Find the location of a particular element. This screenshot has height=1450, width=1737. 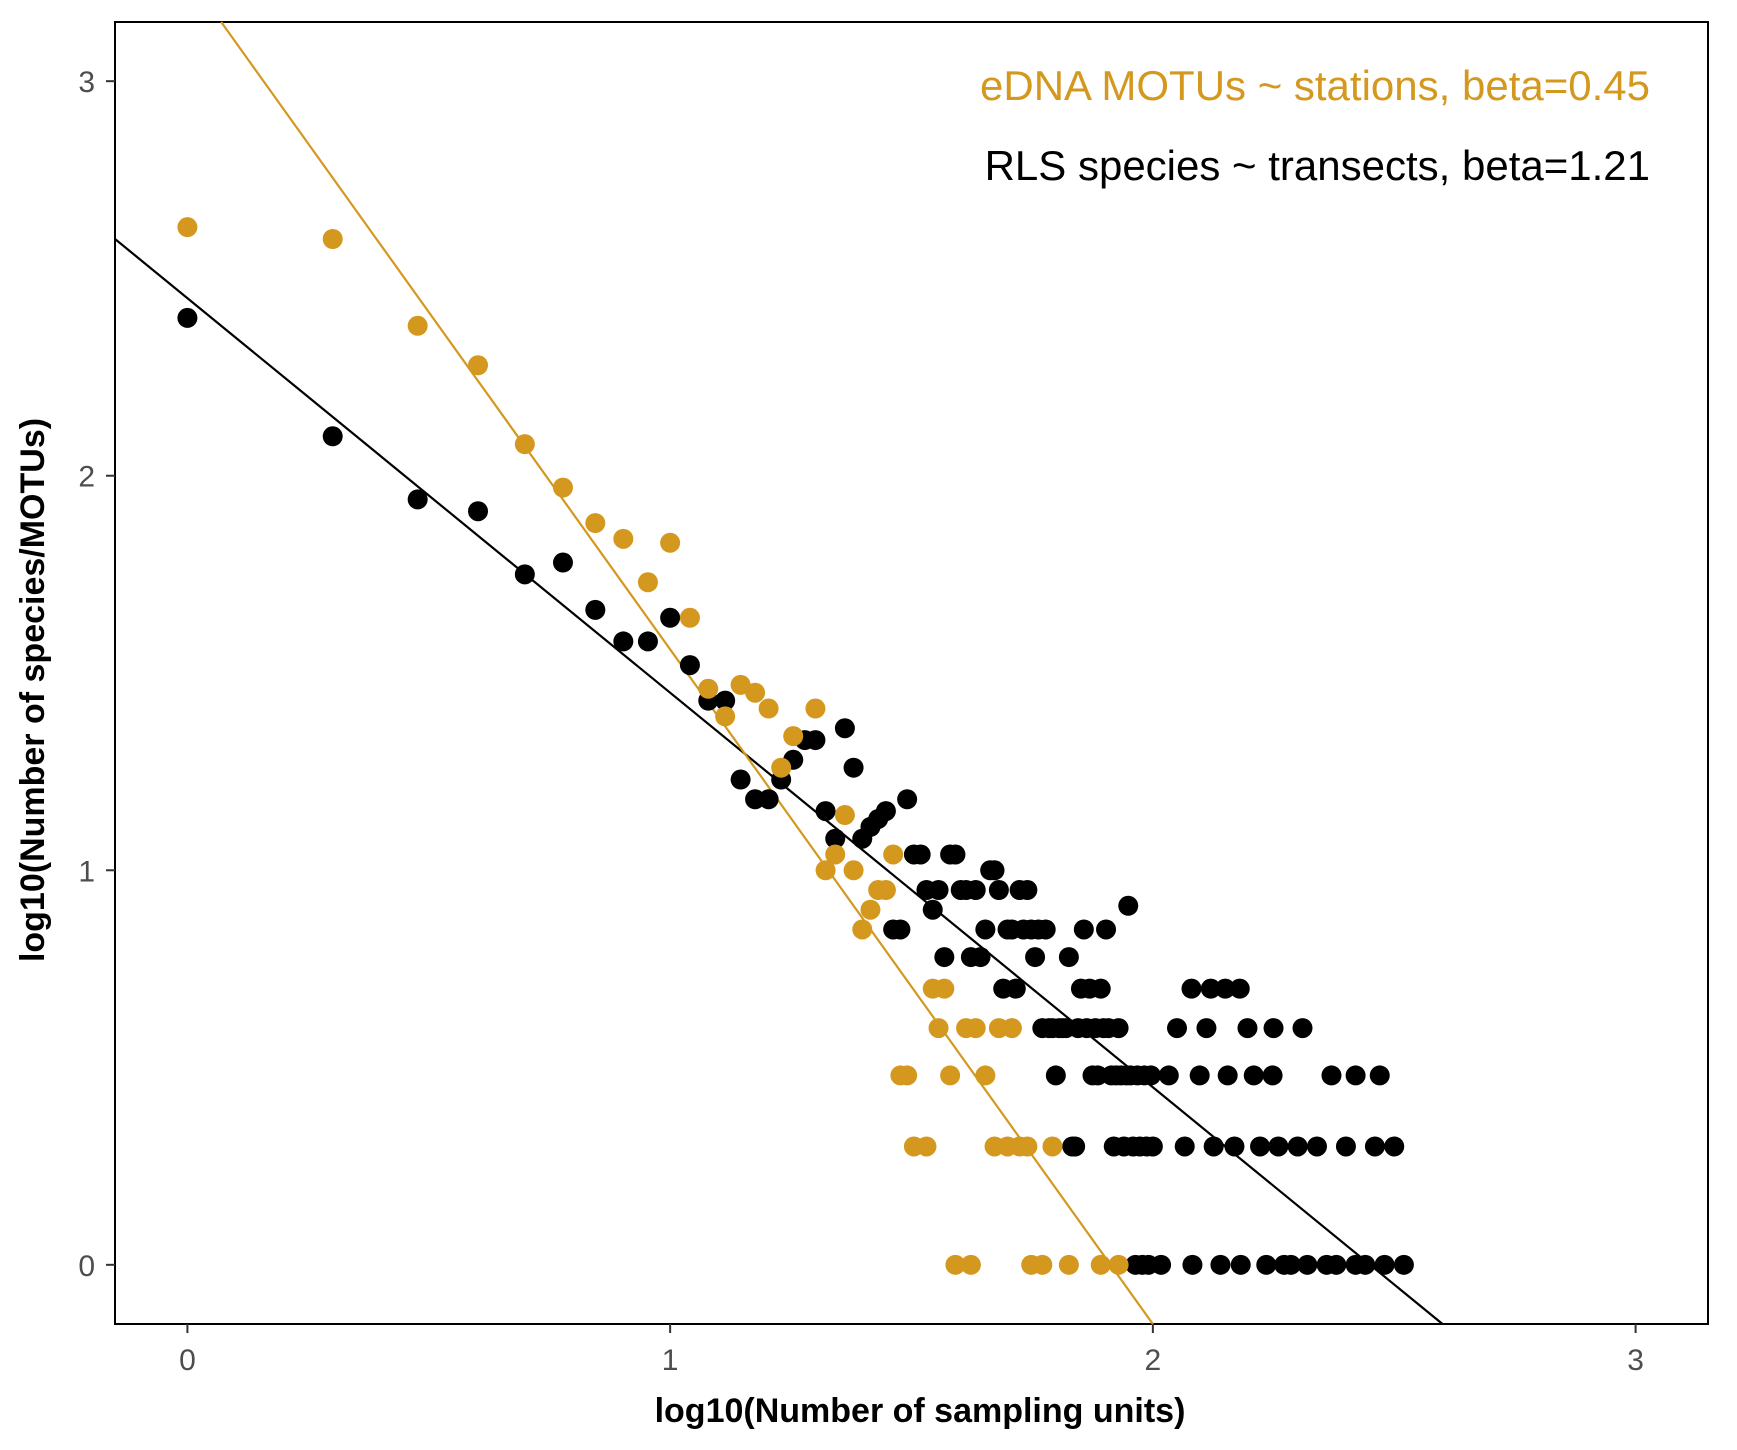

x-tick-label: 1 is located at coordinates (670, 1360).